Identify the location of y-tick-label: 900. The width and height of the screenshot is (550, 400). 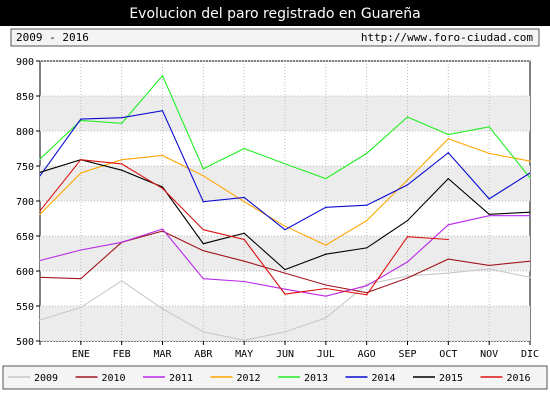
(25, 62).